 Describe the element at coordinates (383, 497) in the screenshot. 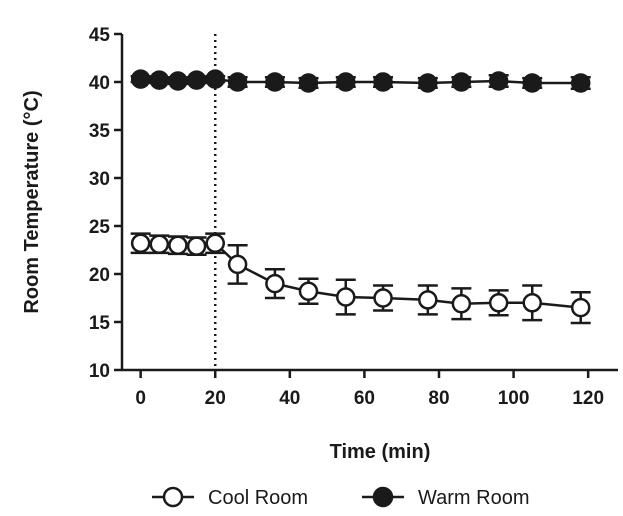

I see `legend-marker-warm-room` at that location.